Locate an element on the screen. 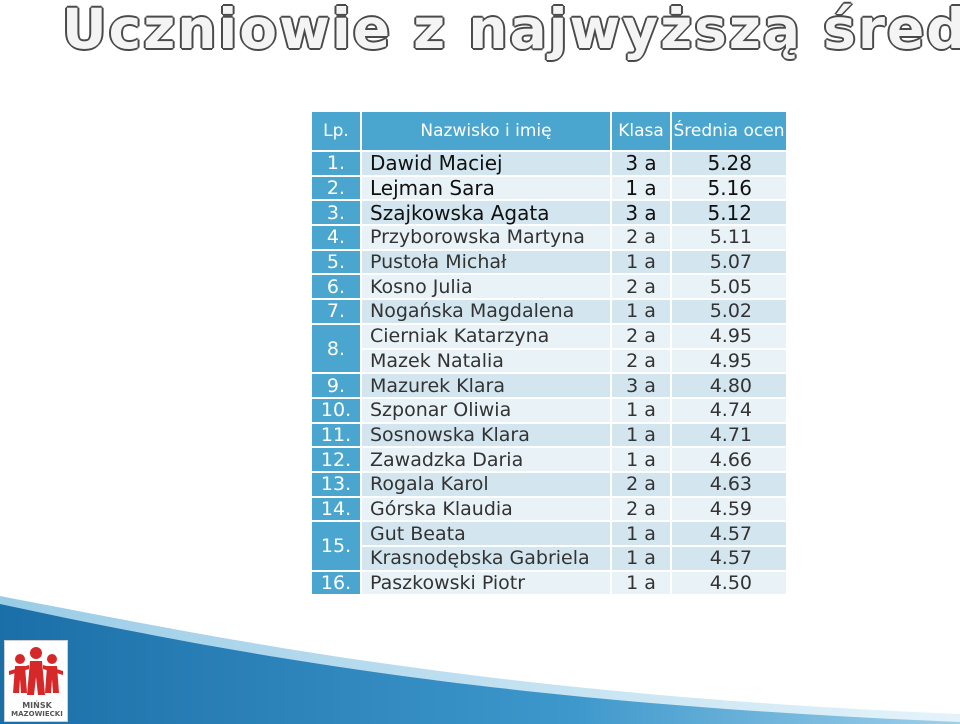 This screenshot has height=724, width=960. student-name: Mazurek Klara is located at coordinates (487, 386).